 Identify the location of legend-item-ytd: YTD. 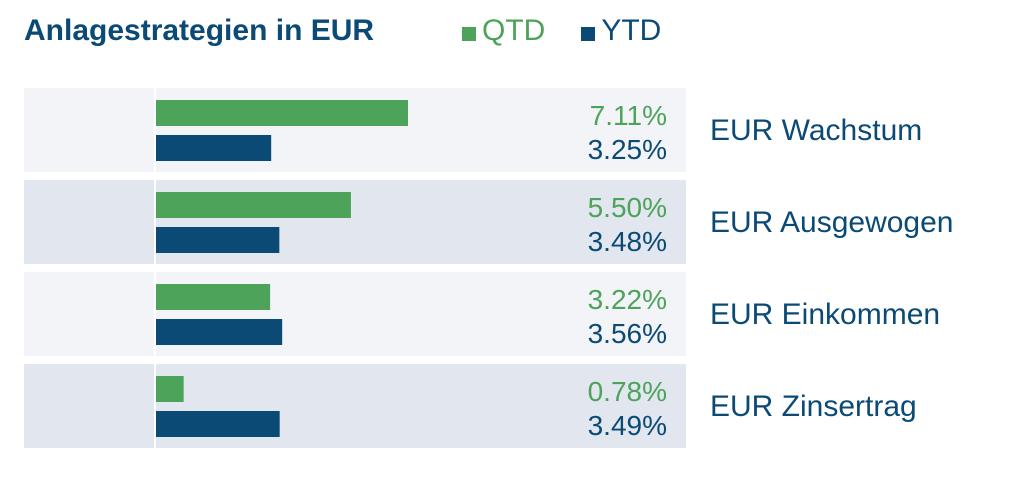
(621, 31).